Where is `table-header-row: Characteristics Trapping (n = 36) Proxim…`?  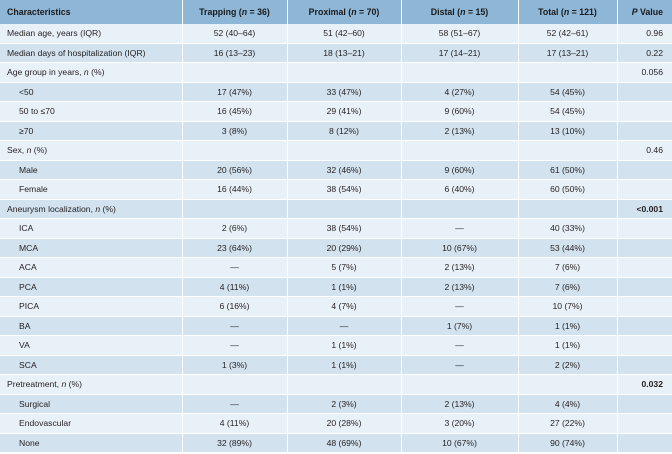
table-header-row: Characteristics Trapping (n = 36) Proxim… is located at coordinates (336, 12).